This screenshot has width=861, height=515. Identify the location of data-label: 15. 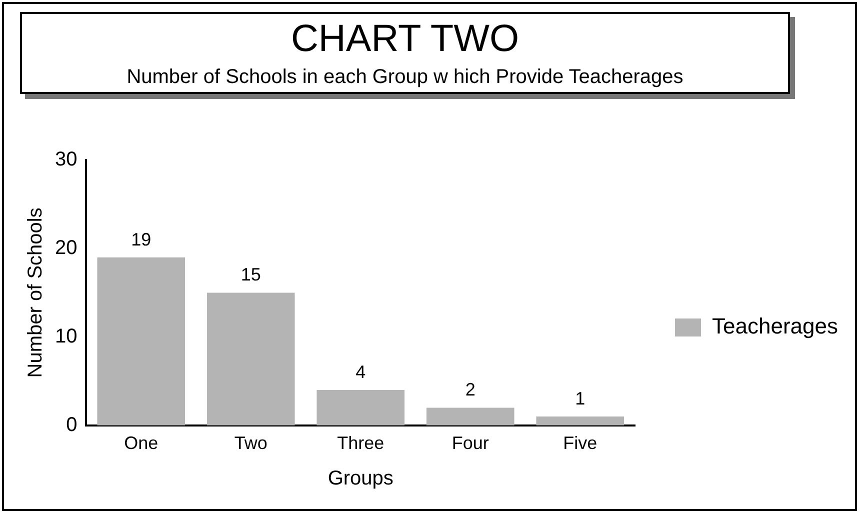
(250, 274).